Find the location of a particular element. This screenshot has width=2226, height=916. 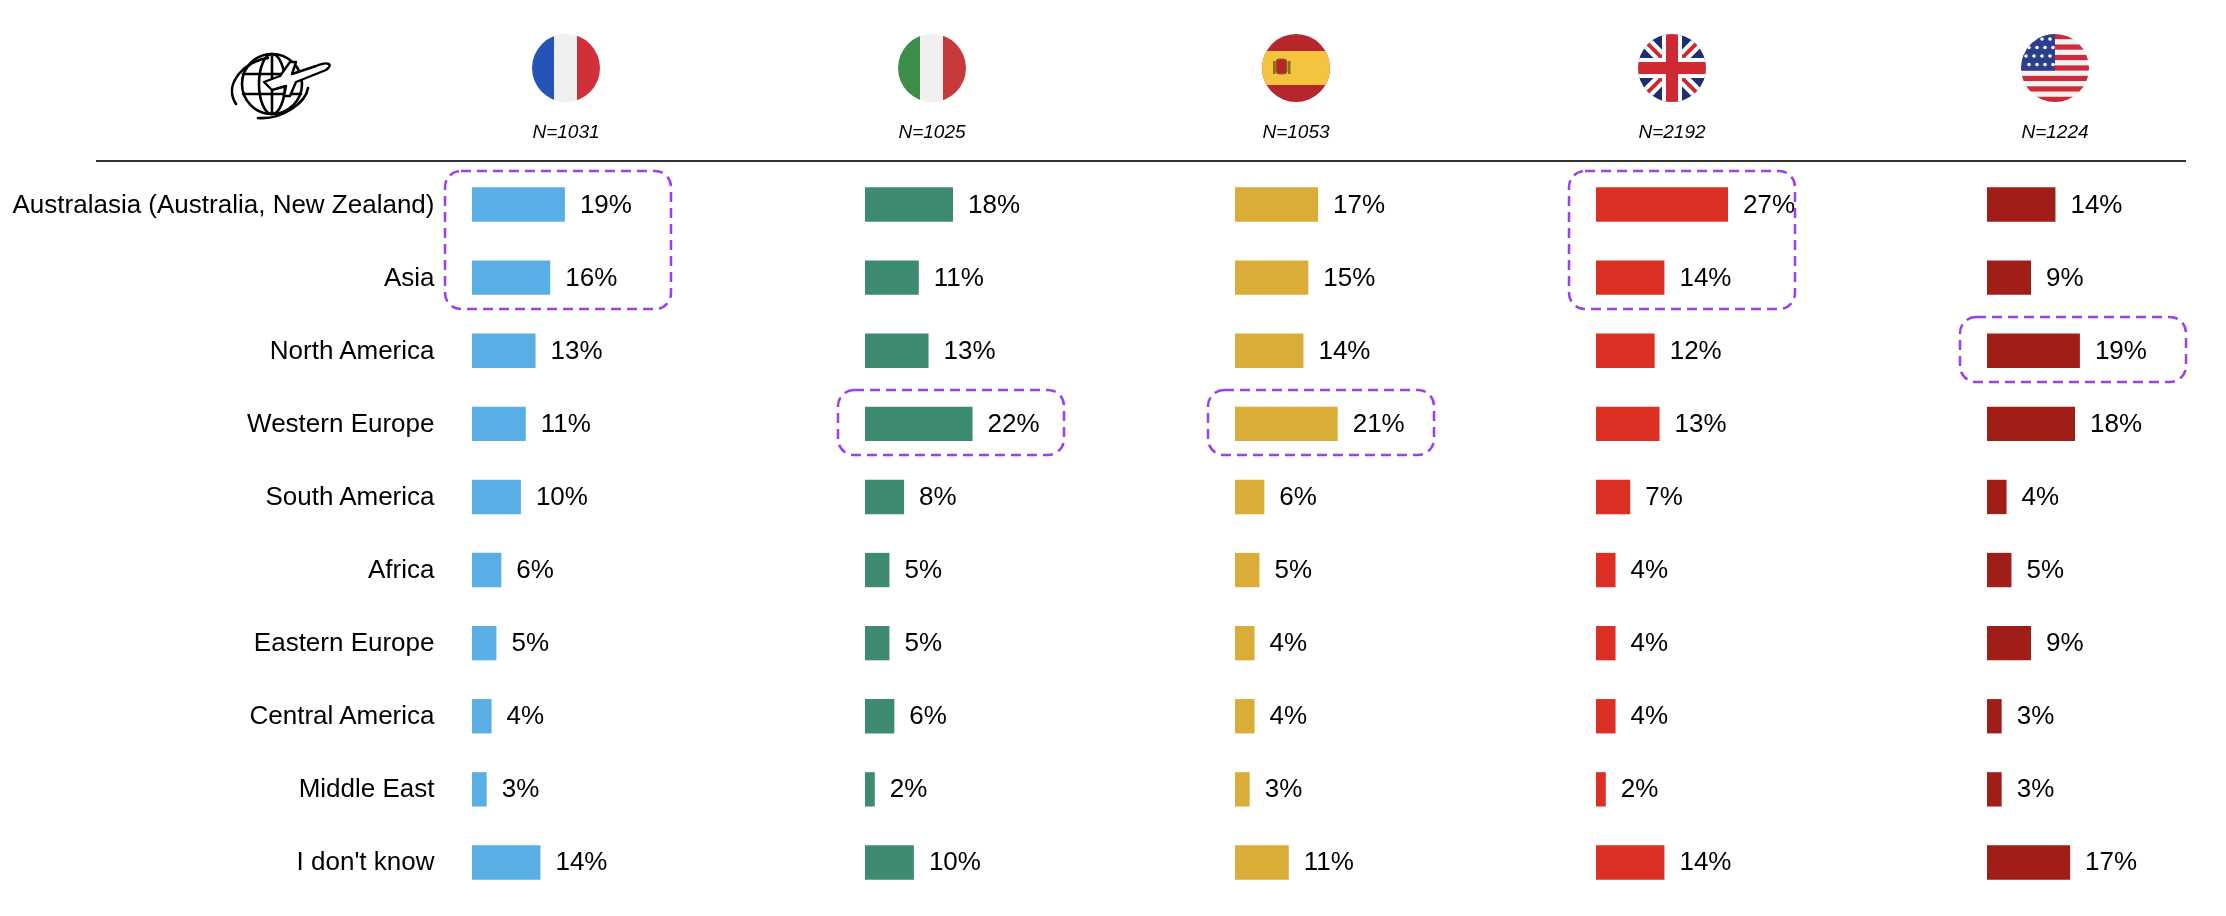

data-label: 21% is located at coordinates (1378, 422).